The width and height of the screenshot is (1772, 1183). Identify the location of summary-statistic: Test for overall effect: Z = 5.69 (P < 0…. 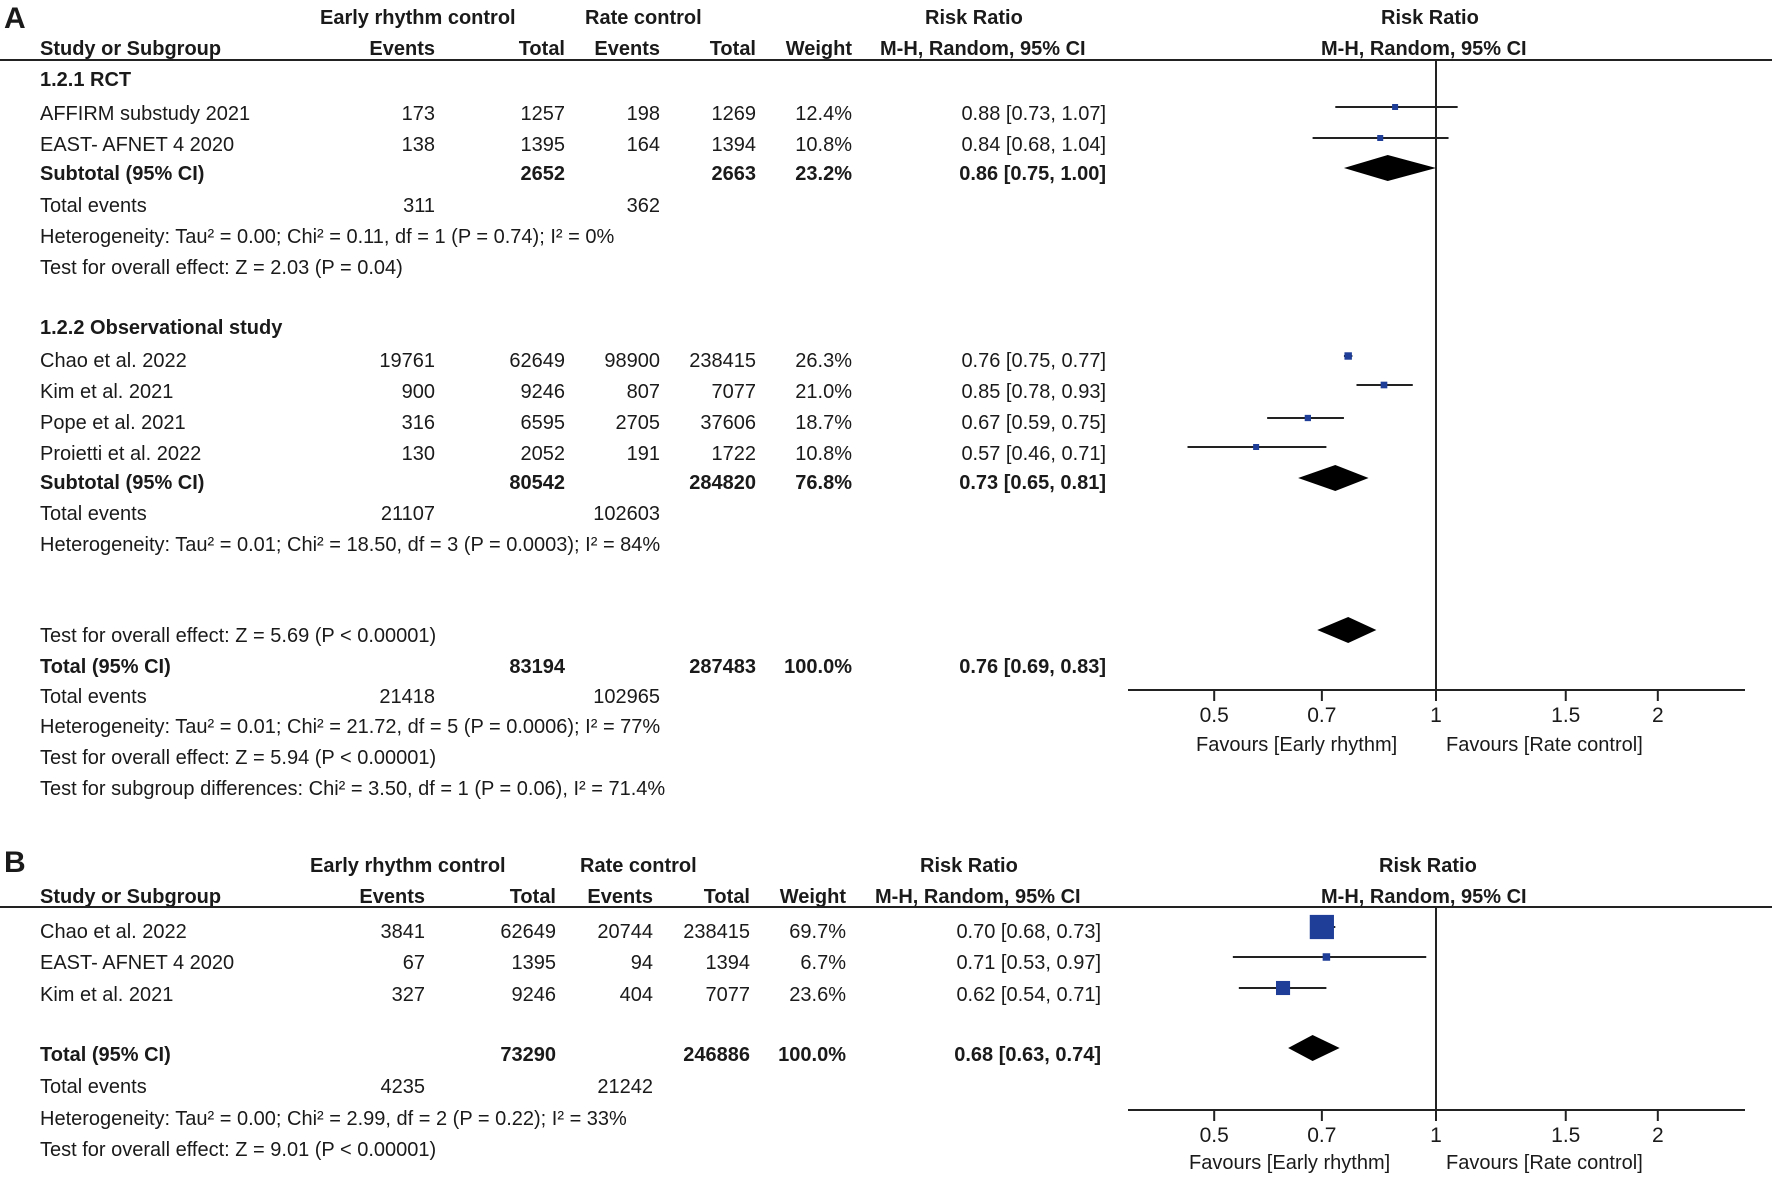
(238, 636).